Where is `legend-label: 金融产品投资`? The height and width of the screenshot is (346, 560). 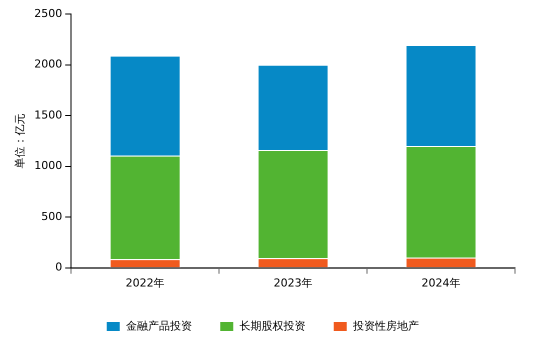
legend-label: 金融产品投资 is located at coordinates (159, 325).